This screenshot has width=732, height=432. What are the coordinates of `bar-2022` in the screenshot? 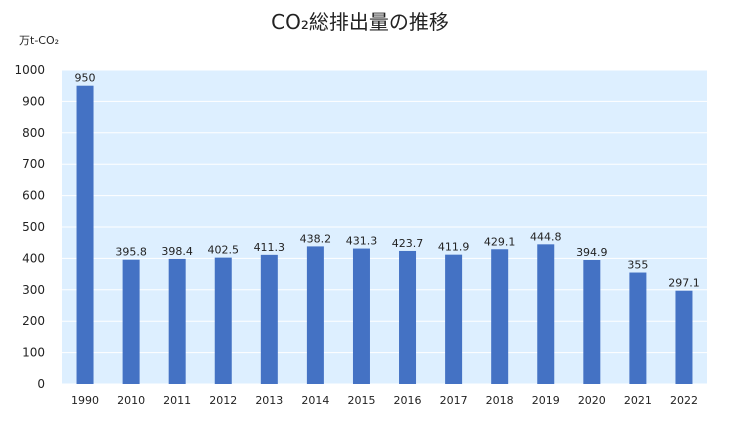 It's located at (684, 337).